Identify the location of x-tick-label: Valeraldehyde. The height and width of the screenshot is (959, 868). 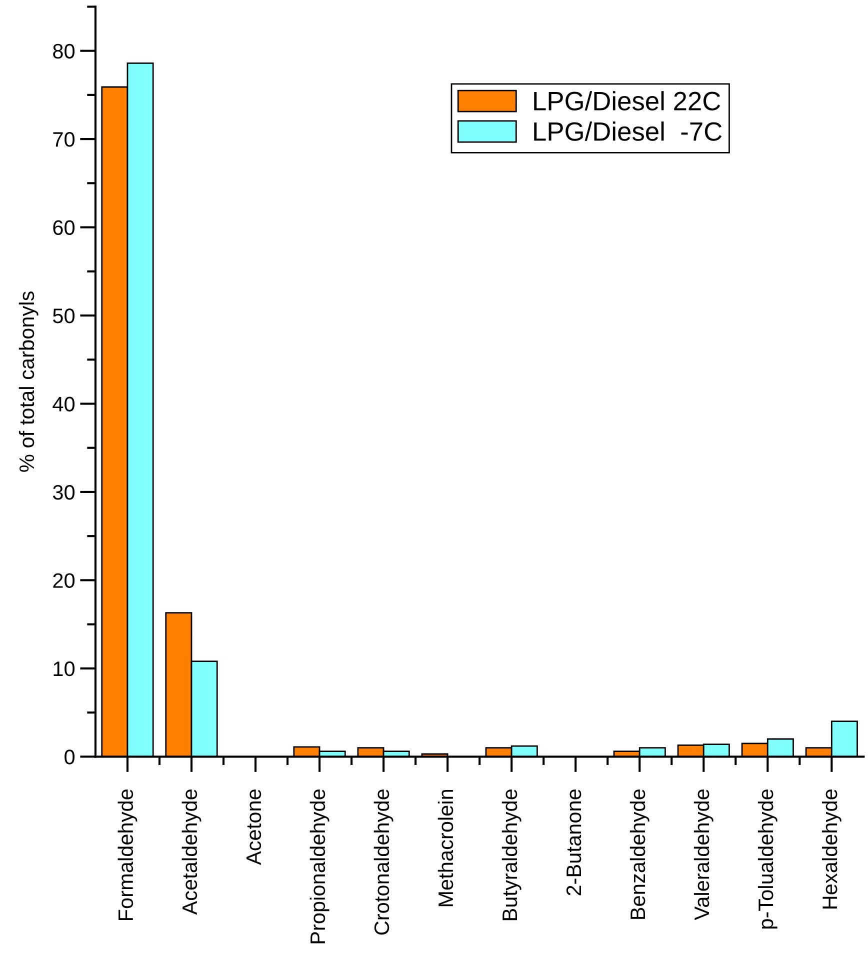
(704, 855).